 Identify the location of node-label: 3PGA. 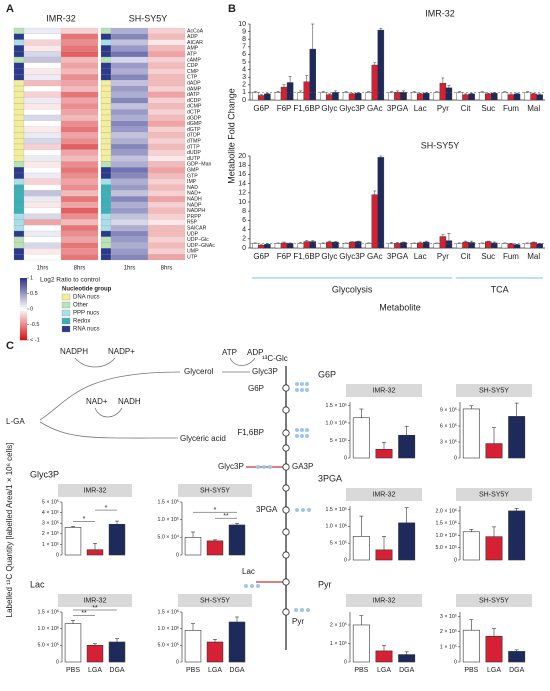
(267, 509).